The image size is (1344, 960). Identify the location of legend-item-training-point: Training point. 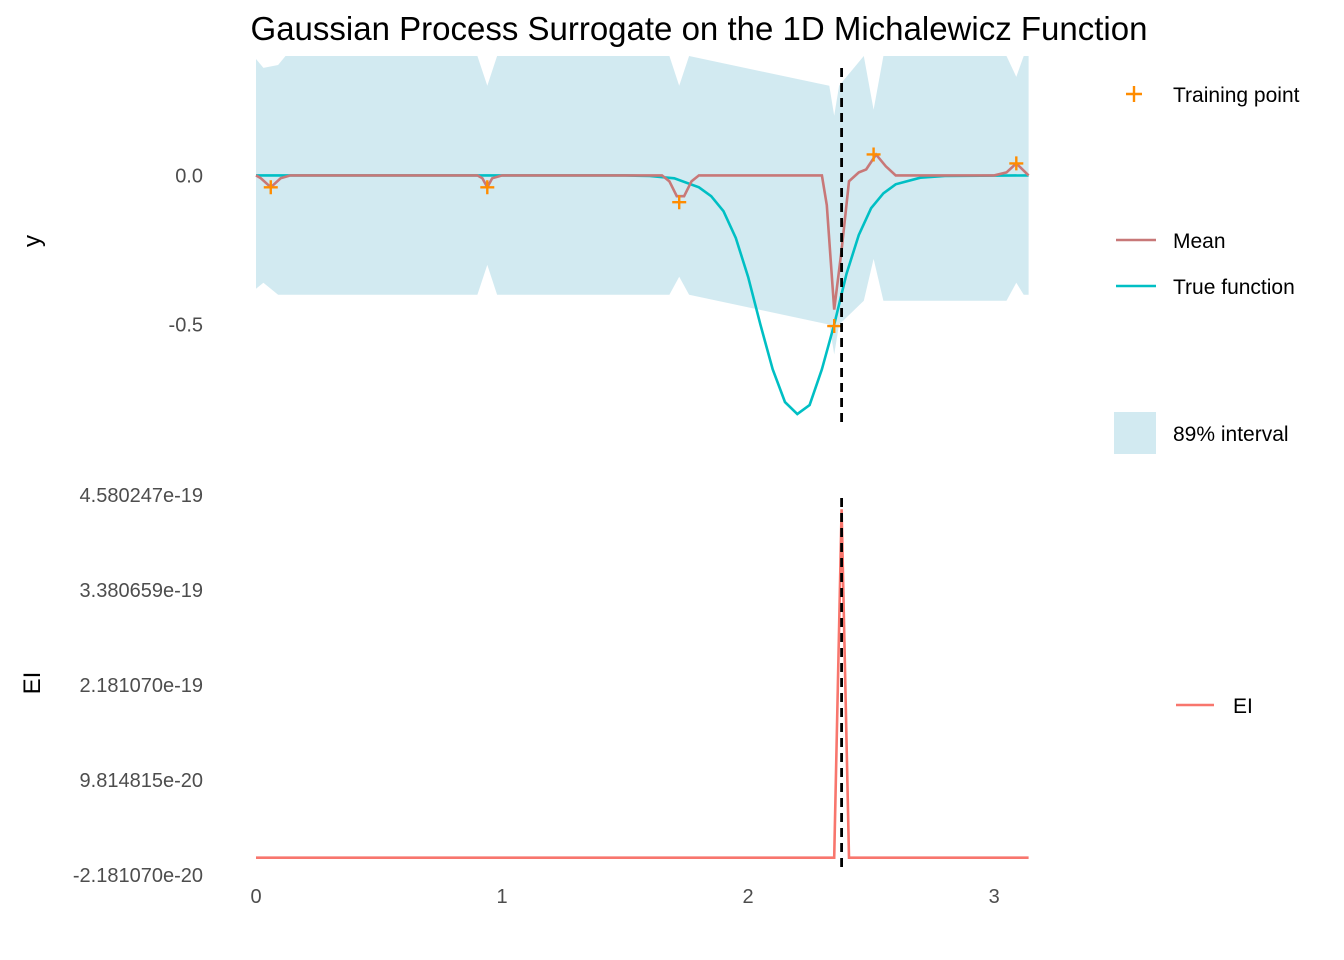
(1213, 95).